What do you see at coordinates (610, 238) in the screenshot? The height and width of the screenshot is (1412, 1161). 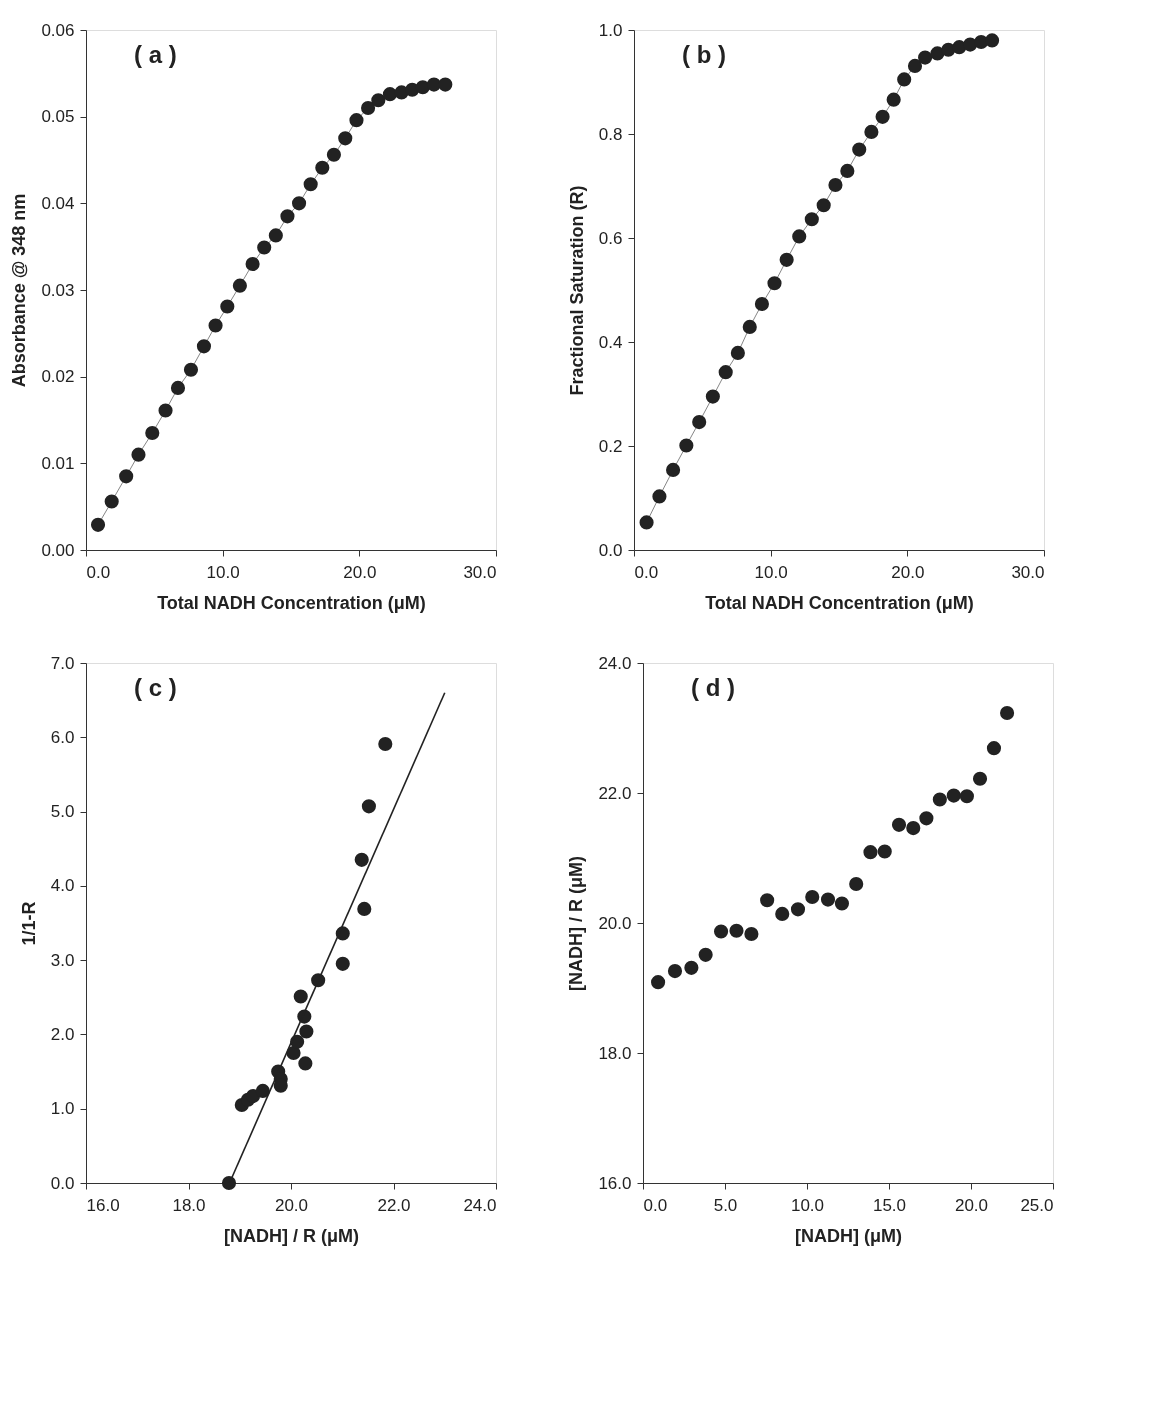 I see `y-tick-label: 0.6` at bounding box center [610, 238].